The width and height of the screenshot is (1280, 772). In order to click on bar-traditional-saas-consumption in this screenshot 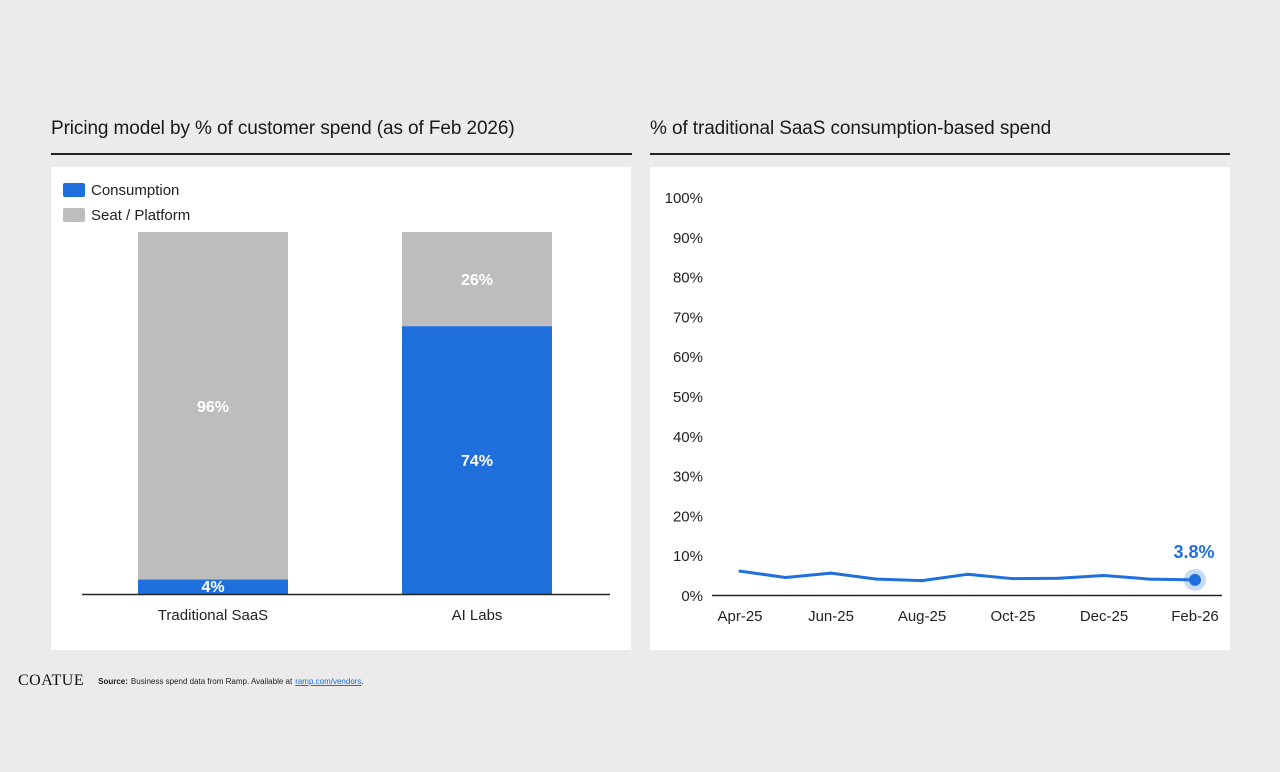, I will do `click(213, 586)`.